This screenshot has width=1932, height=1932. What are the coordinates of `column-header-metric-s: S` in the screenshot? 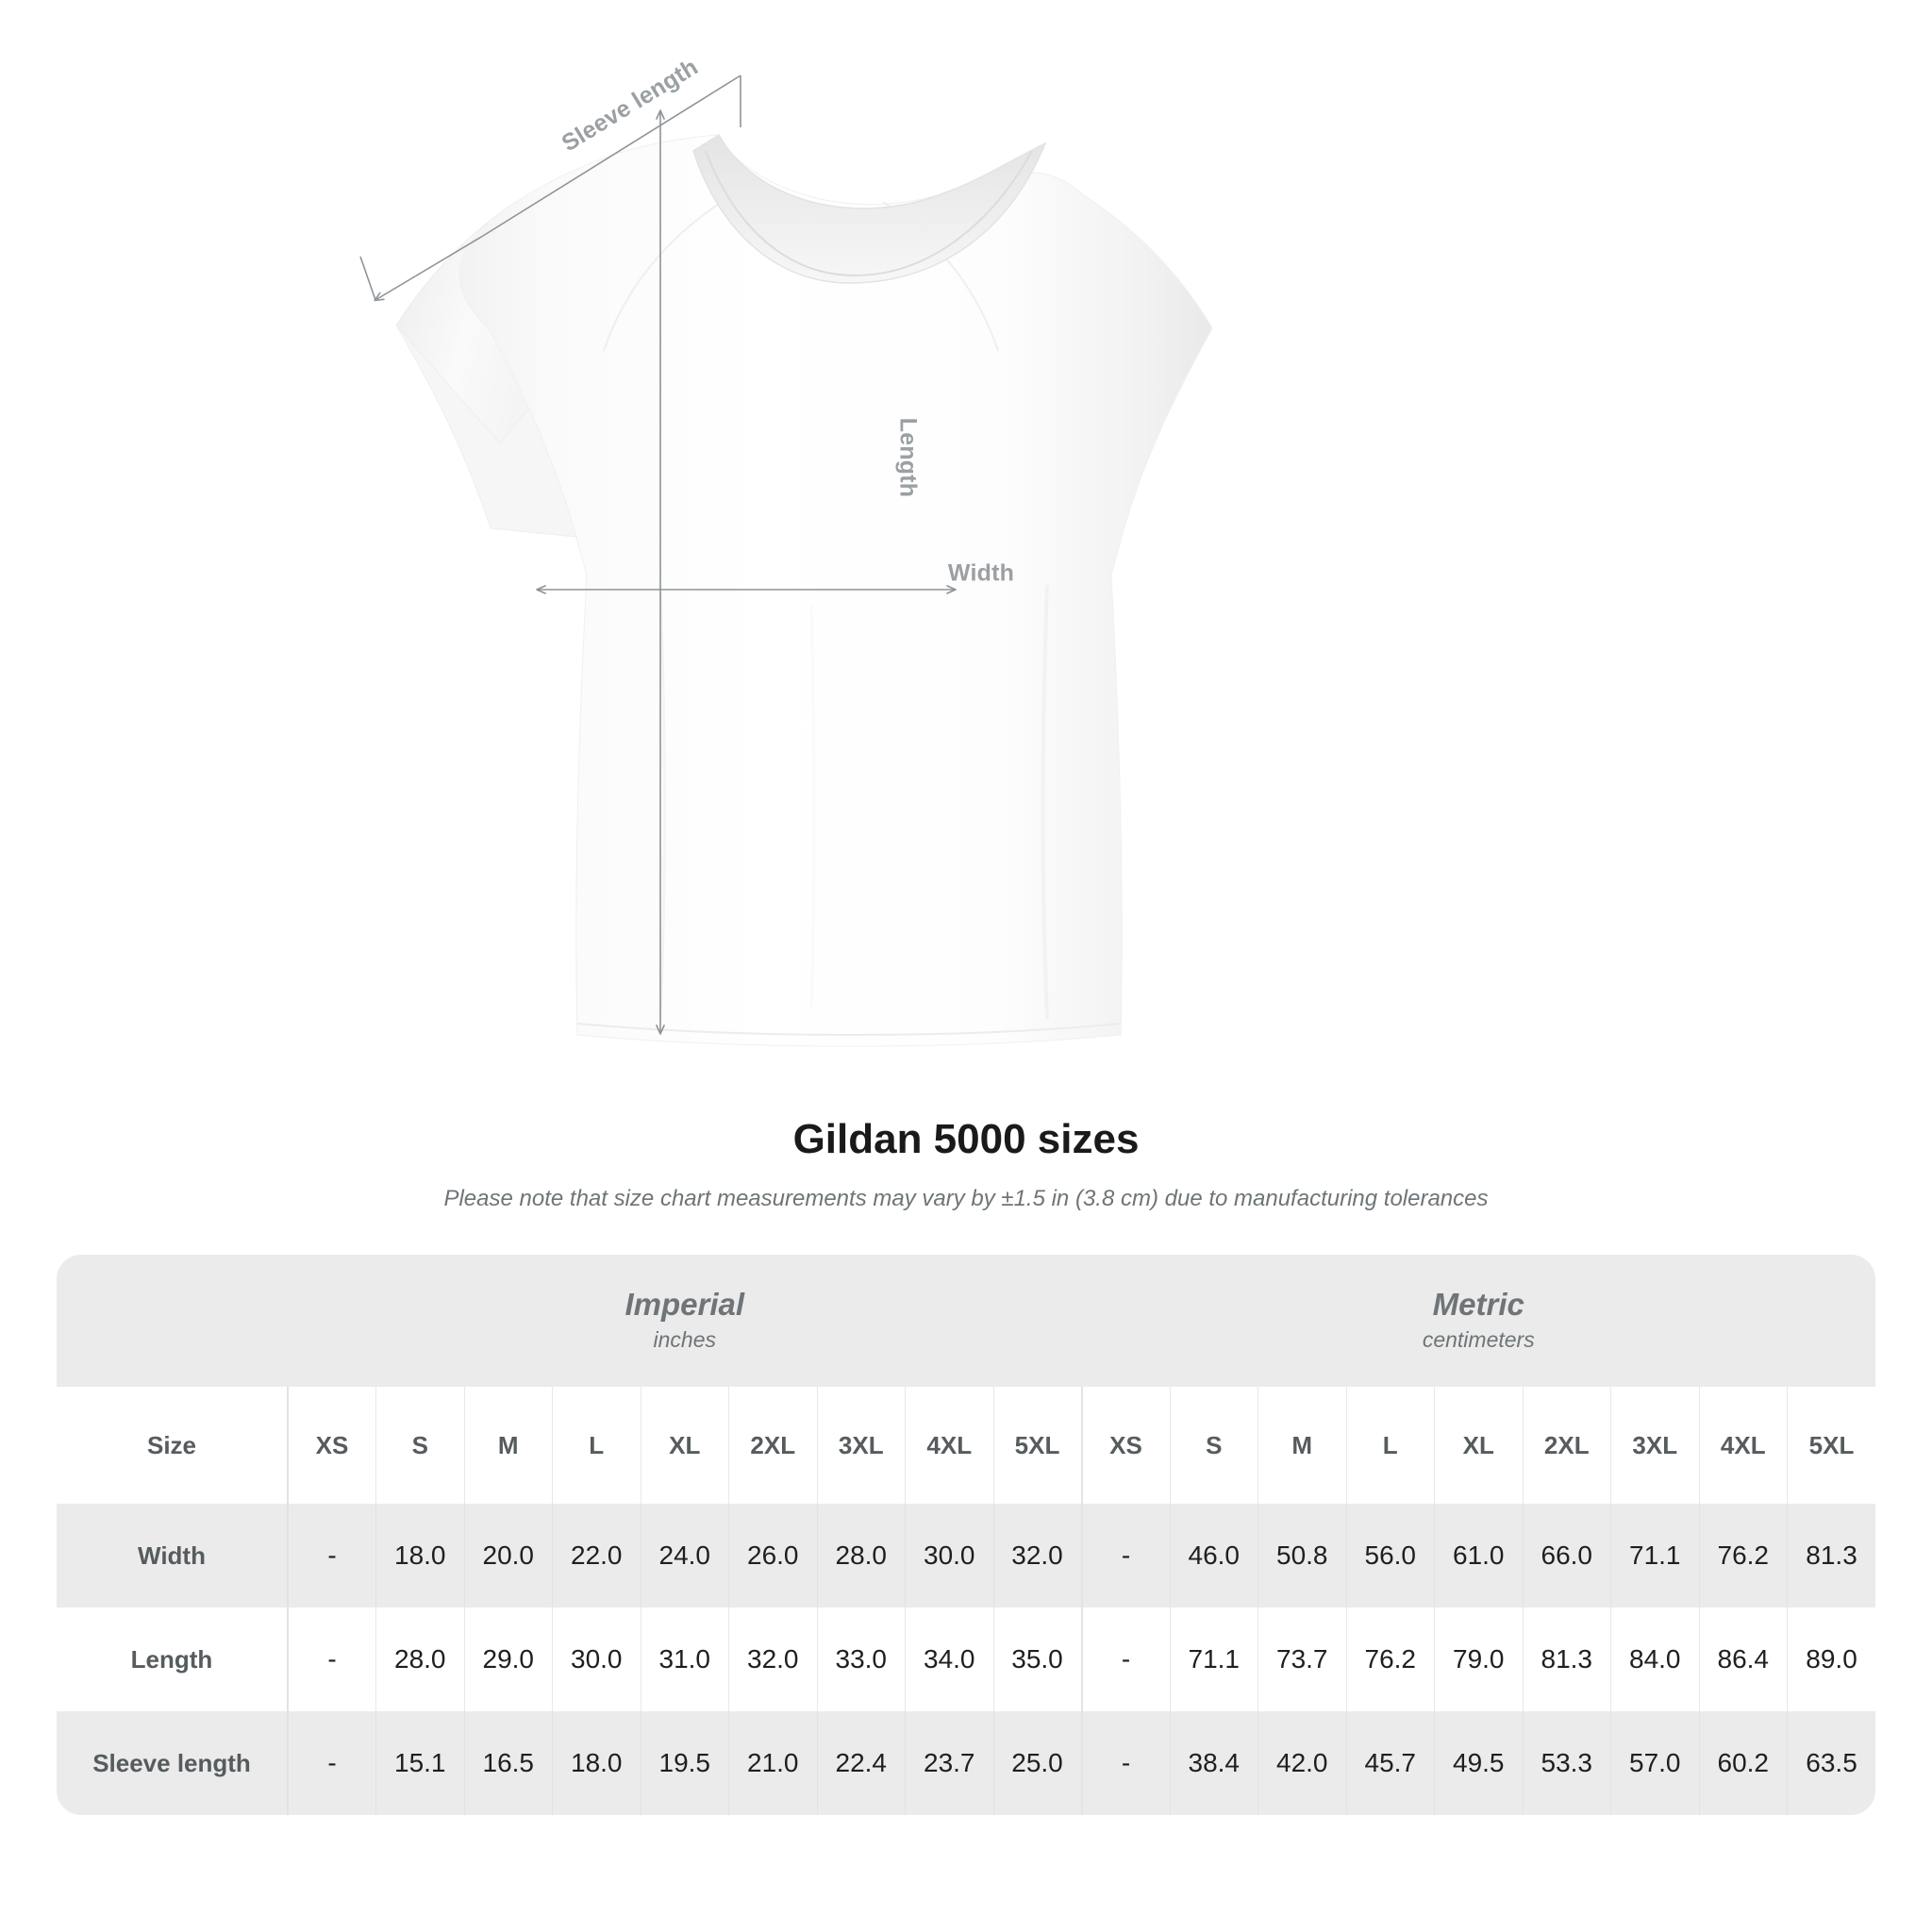 It's located at (1214, 1446).